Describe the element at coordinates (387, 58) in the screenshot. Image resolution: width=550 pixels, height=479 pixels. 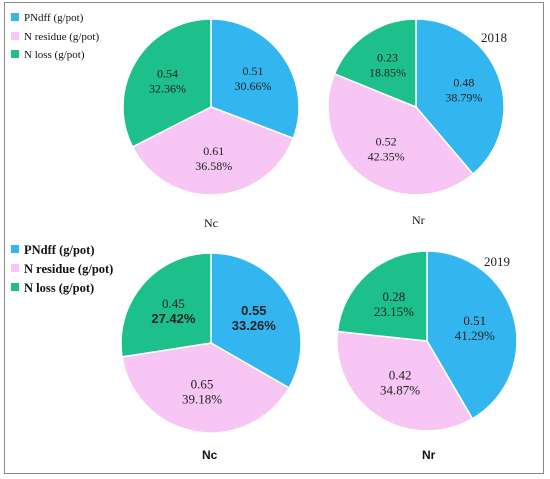
I see `slice-value-label-n-loss: 0.23` at that location.